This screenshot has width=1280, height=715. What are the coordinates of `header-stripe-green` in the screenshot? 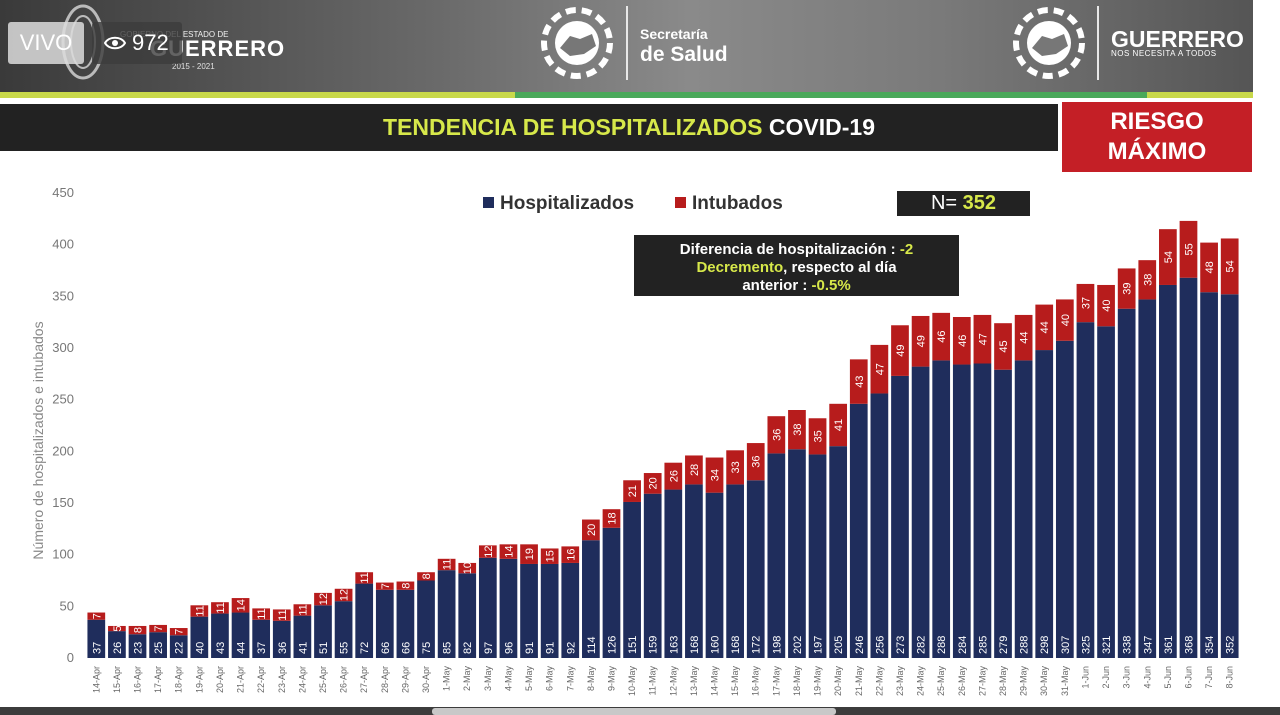 It's located at (831, 95).